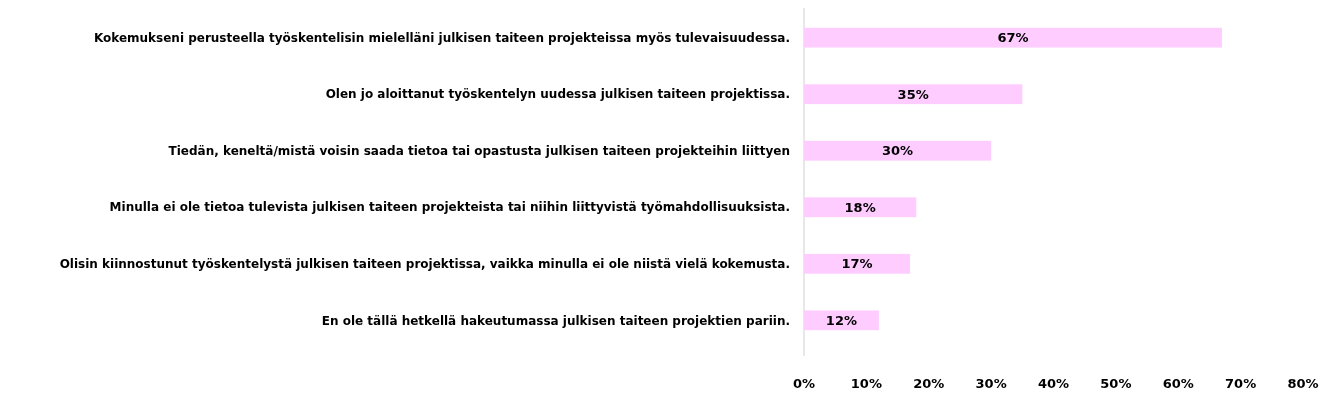 Image resolution: width=1326 pixels, height=400 pixels. What do you see at coordinates (424, 263) in the screenshot?
I see `y-tick-label: Olisin kiinnostunut työskentelystä julkisen taiteen projektissa, vaikka minulla ei ole niistä vielä kokemusta.` at bounding box center [424, 263].